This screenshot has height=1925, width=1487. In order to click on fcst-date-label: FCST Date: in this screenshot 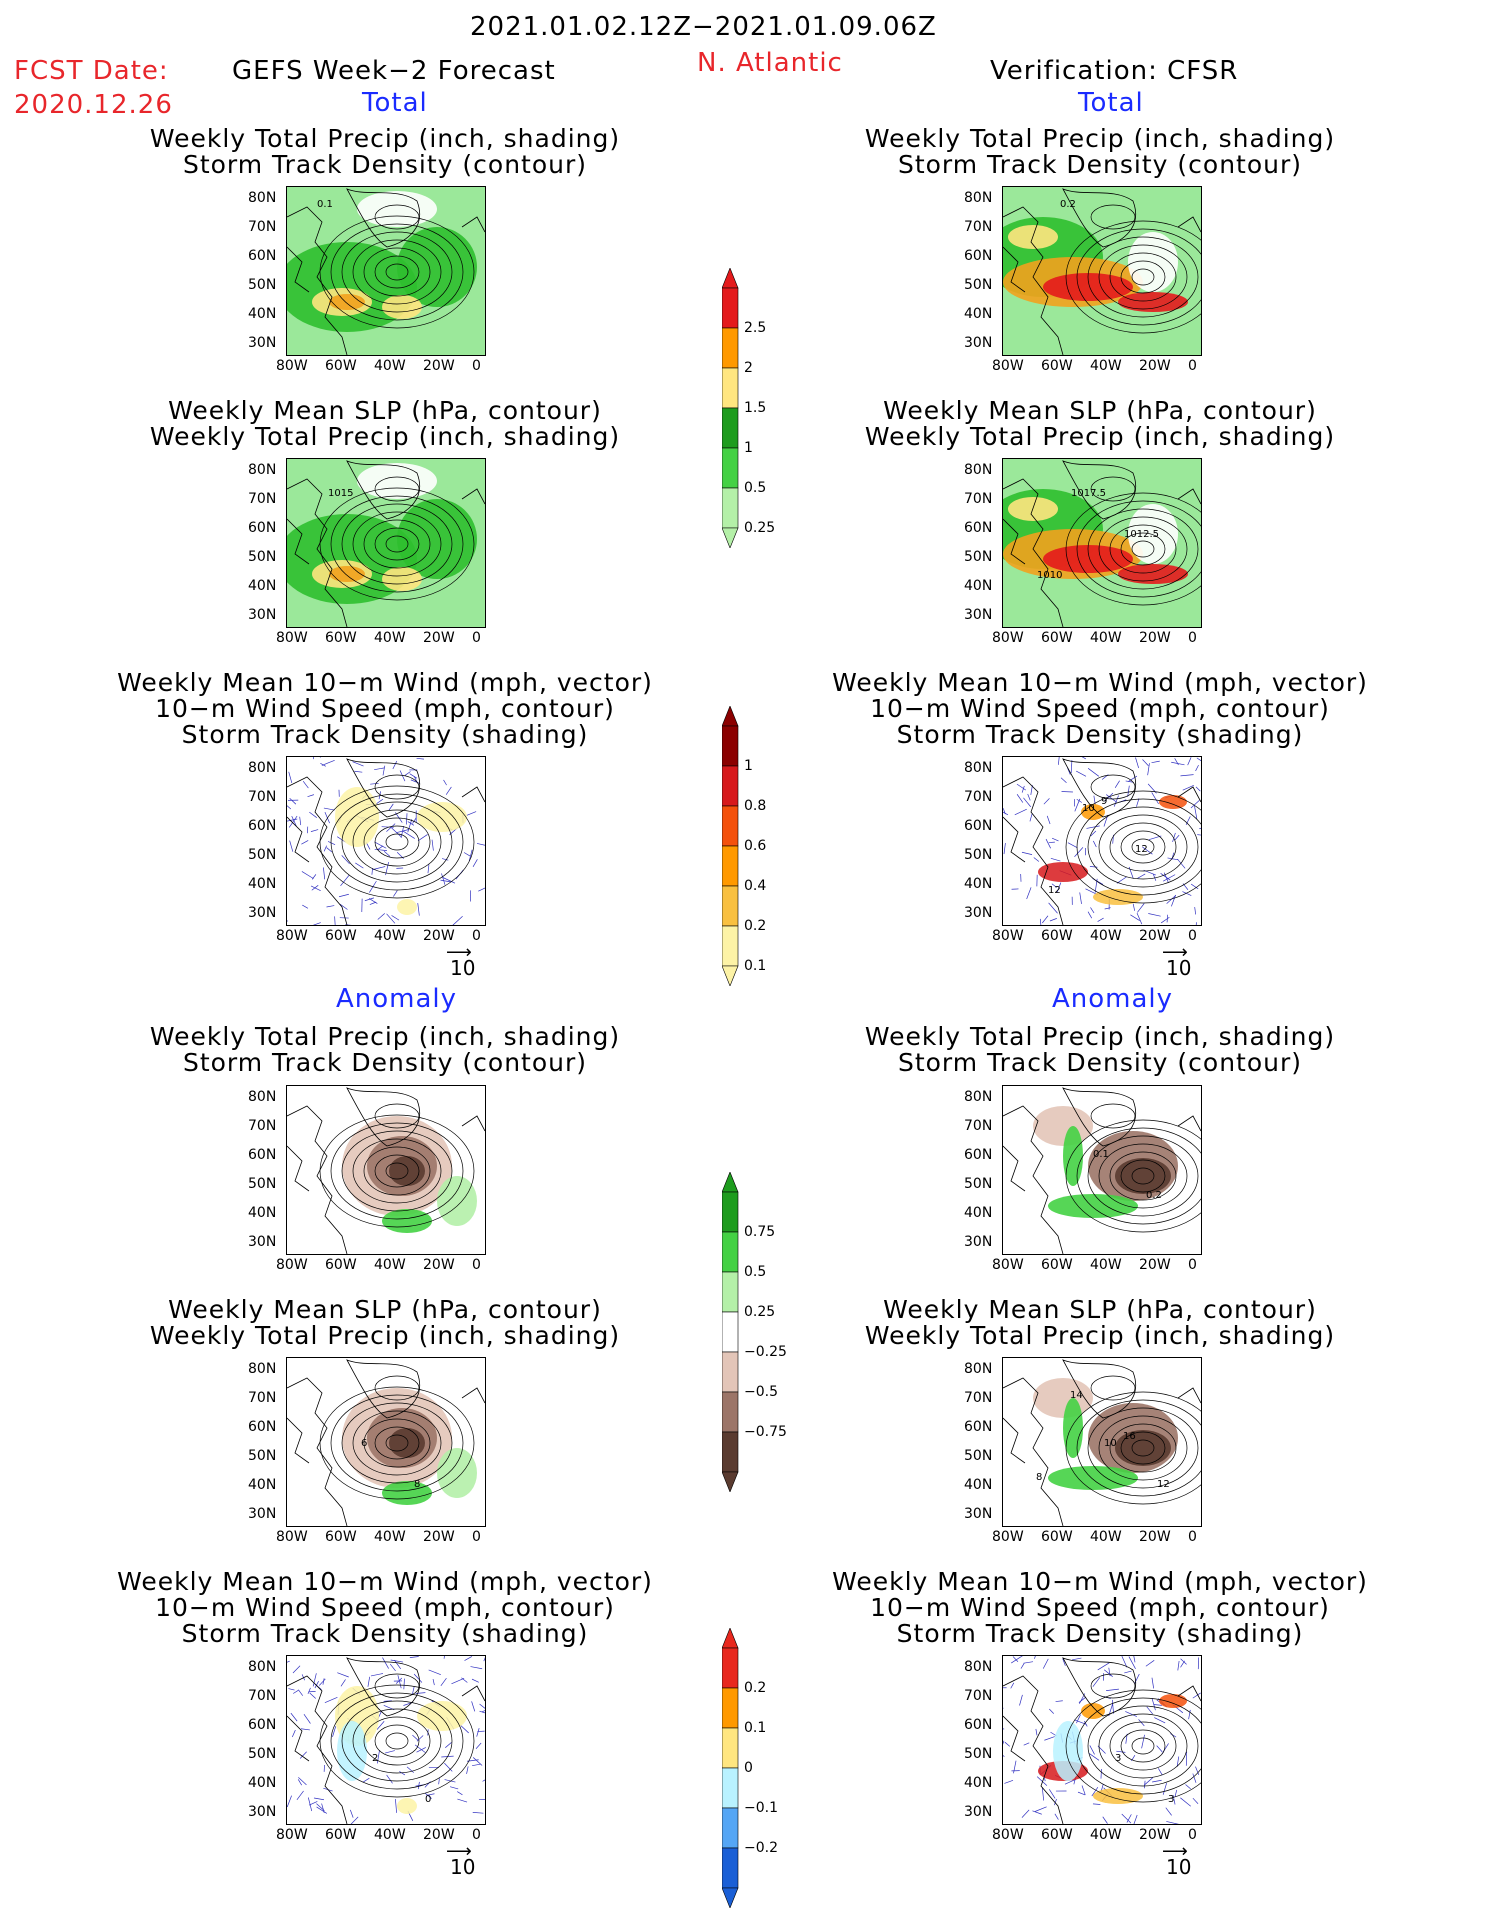, I will do `click(91, 71)`.